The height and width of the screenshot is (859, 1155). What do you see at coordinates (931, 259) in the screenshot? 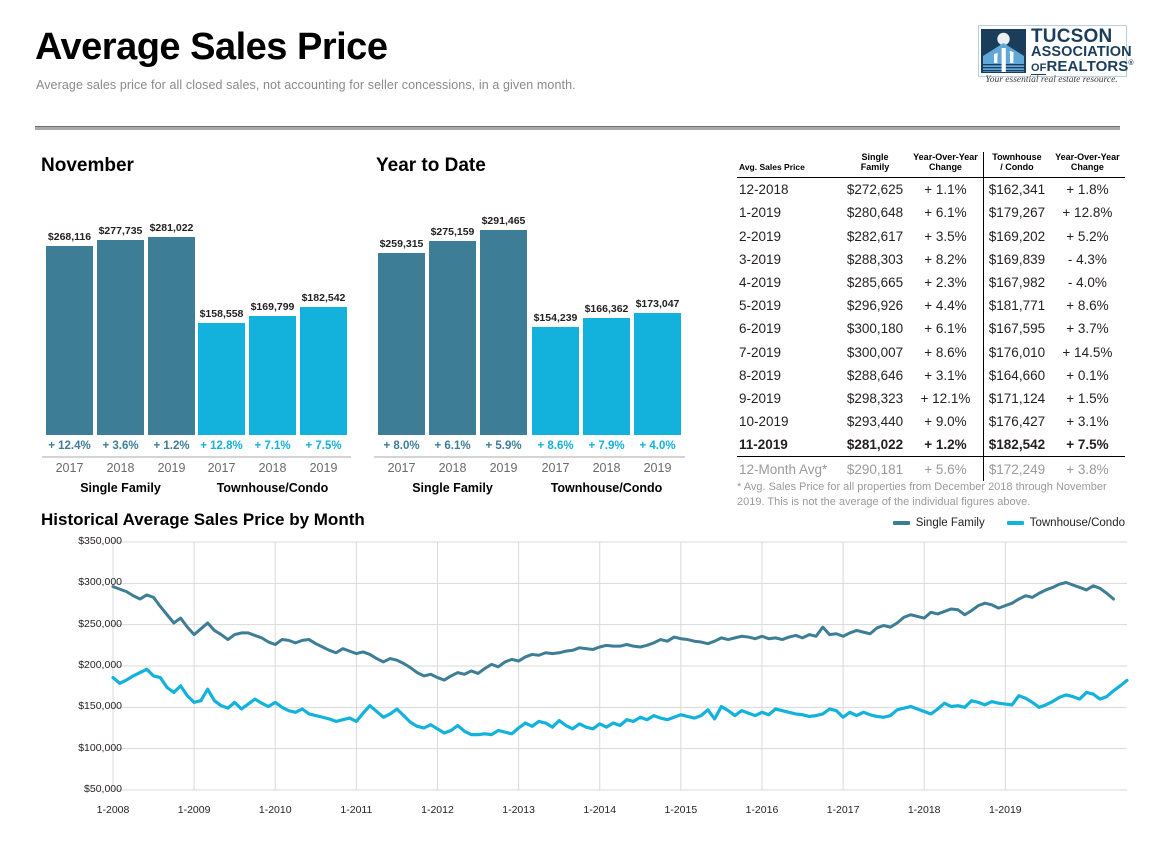
I see `table-row: 3-2019 $288,303 + 8.2% $169,839 - 4.3%` at bounding box center [931, 259].